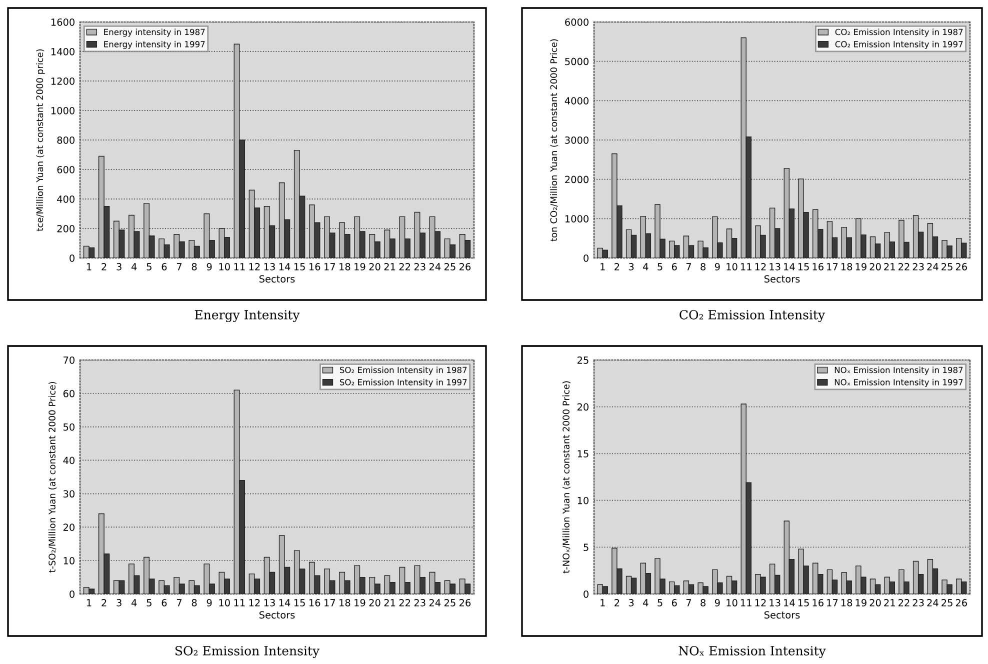 This screenshot has width=988, height=664. Describe the element at coordinates (68, 527) in the screenshot. I see `y-tick-label: 20` at that location.